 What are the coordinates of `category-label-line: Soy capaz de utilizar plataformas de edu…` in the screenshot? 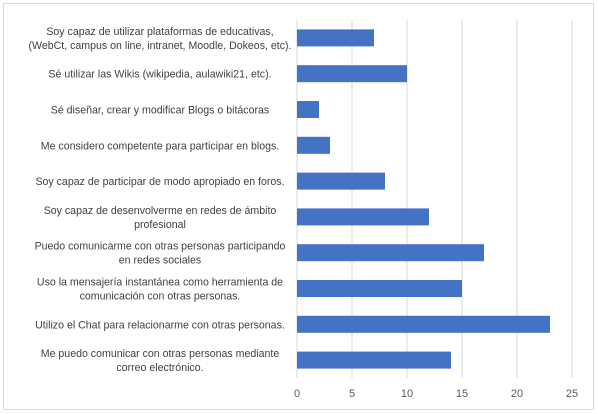 It's located at (159, 32).